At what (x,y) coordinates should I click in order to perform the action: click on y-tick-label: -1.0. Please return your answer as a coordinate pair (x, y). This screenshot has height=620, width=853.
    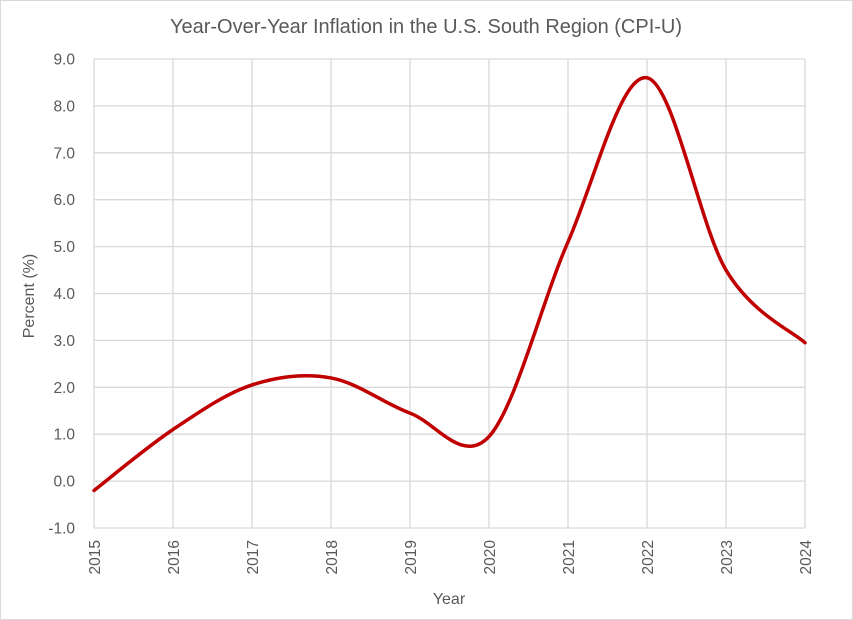
    Looking at the image, I should click on (61, 529).